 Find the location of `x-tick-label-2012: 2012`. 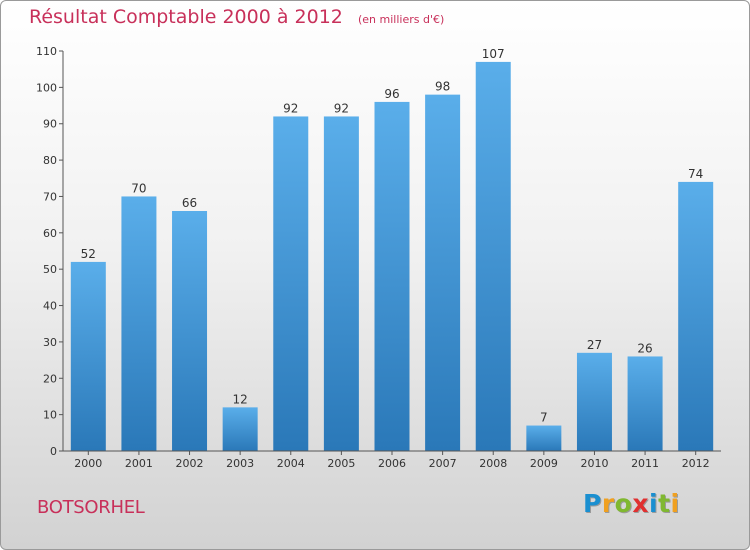

x-tick-label-2012: 2012 is located at coordinates (696, 463).